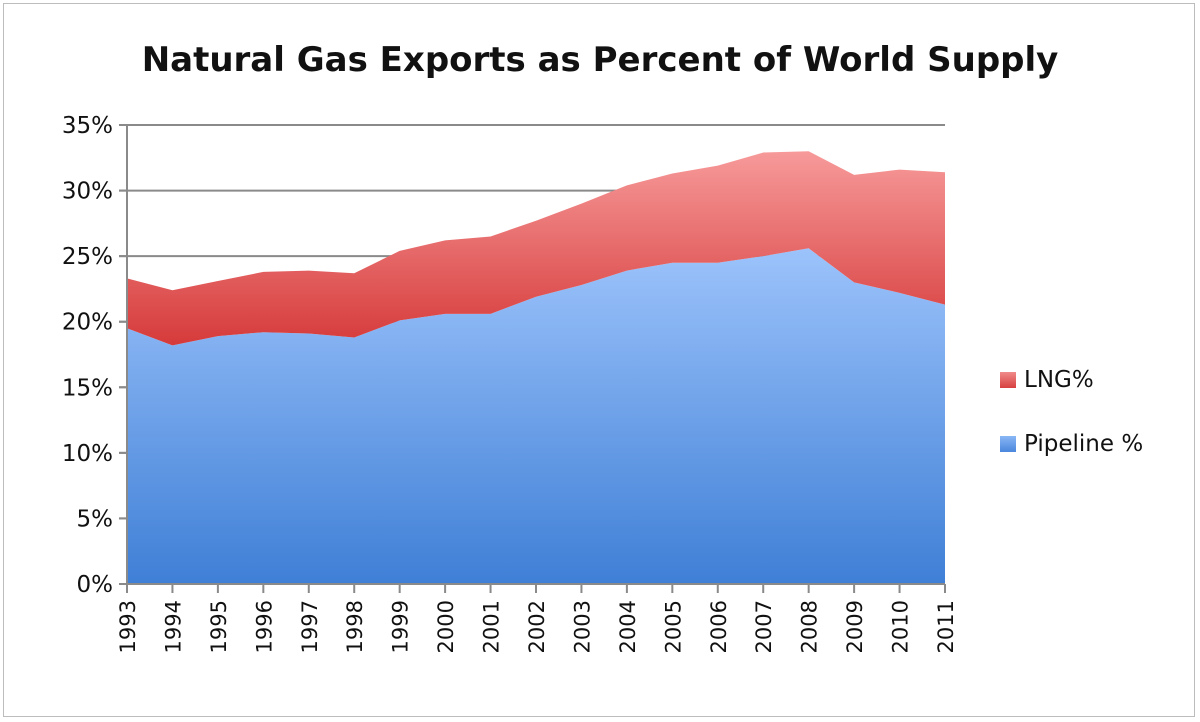 The width and height of the screenshot is (1200, 722). What do you see at coordinates (446, 626) in the screenshot?
I see `x-tick-label: 2000` at bounding box center [446, 626].